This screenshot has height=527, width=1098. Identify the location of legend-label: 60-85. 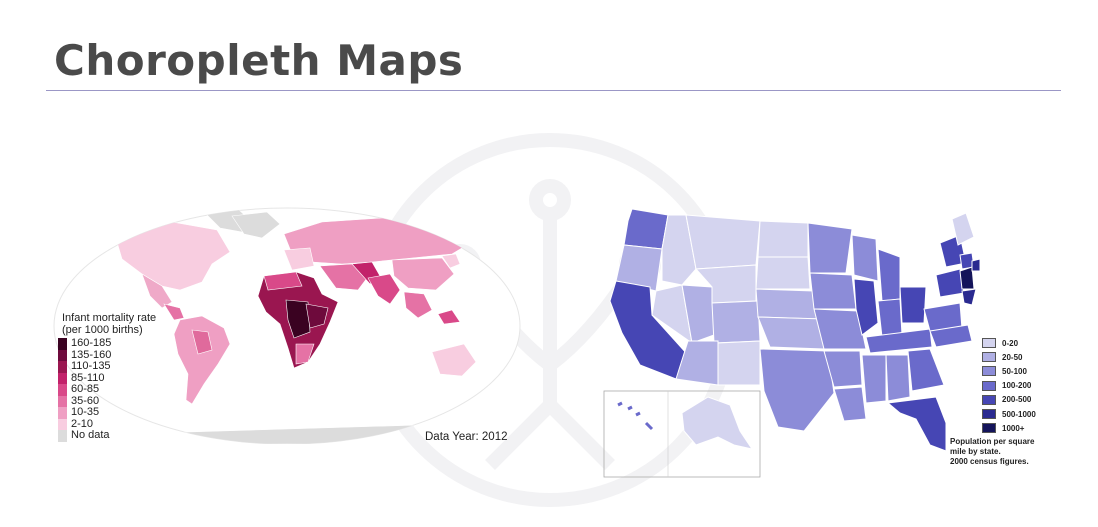
(85, 389).